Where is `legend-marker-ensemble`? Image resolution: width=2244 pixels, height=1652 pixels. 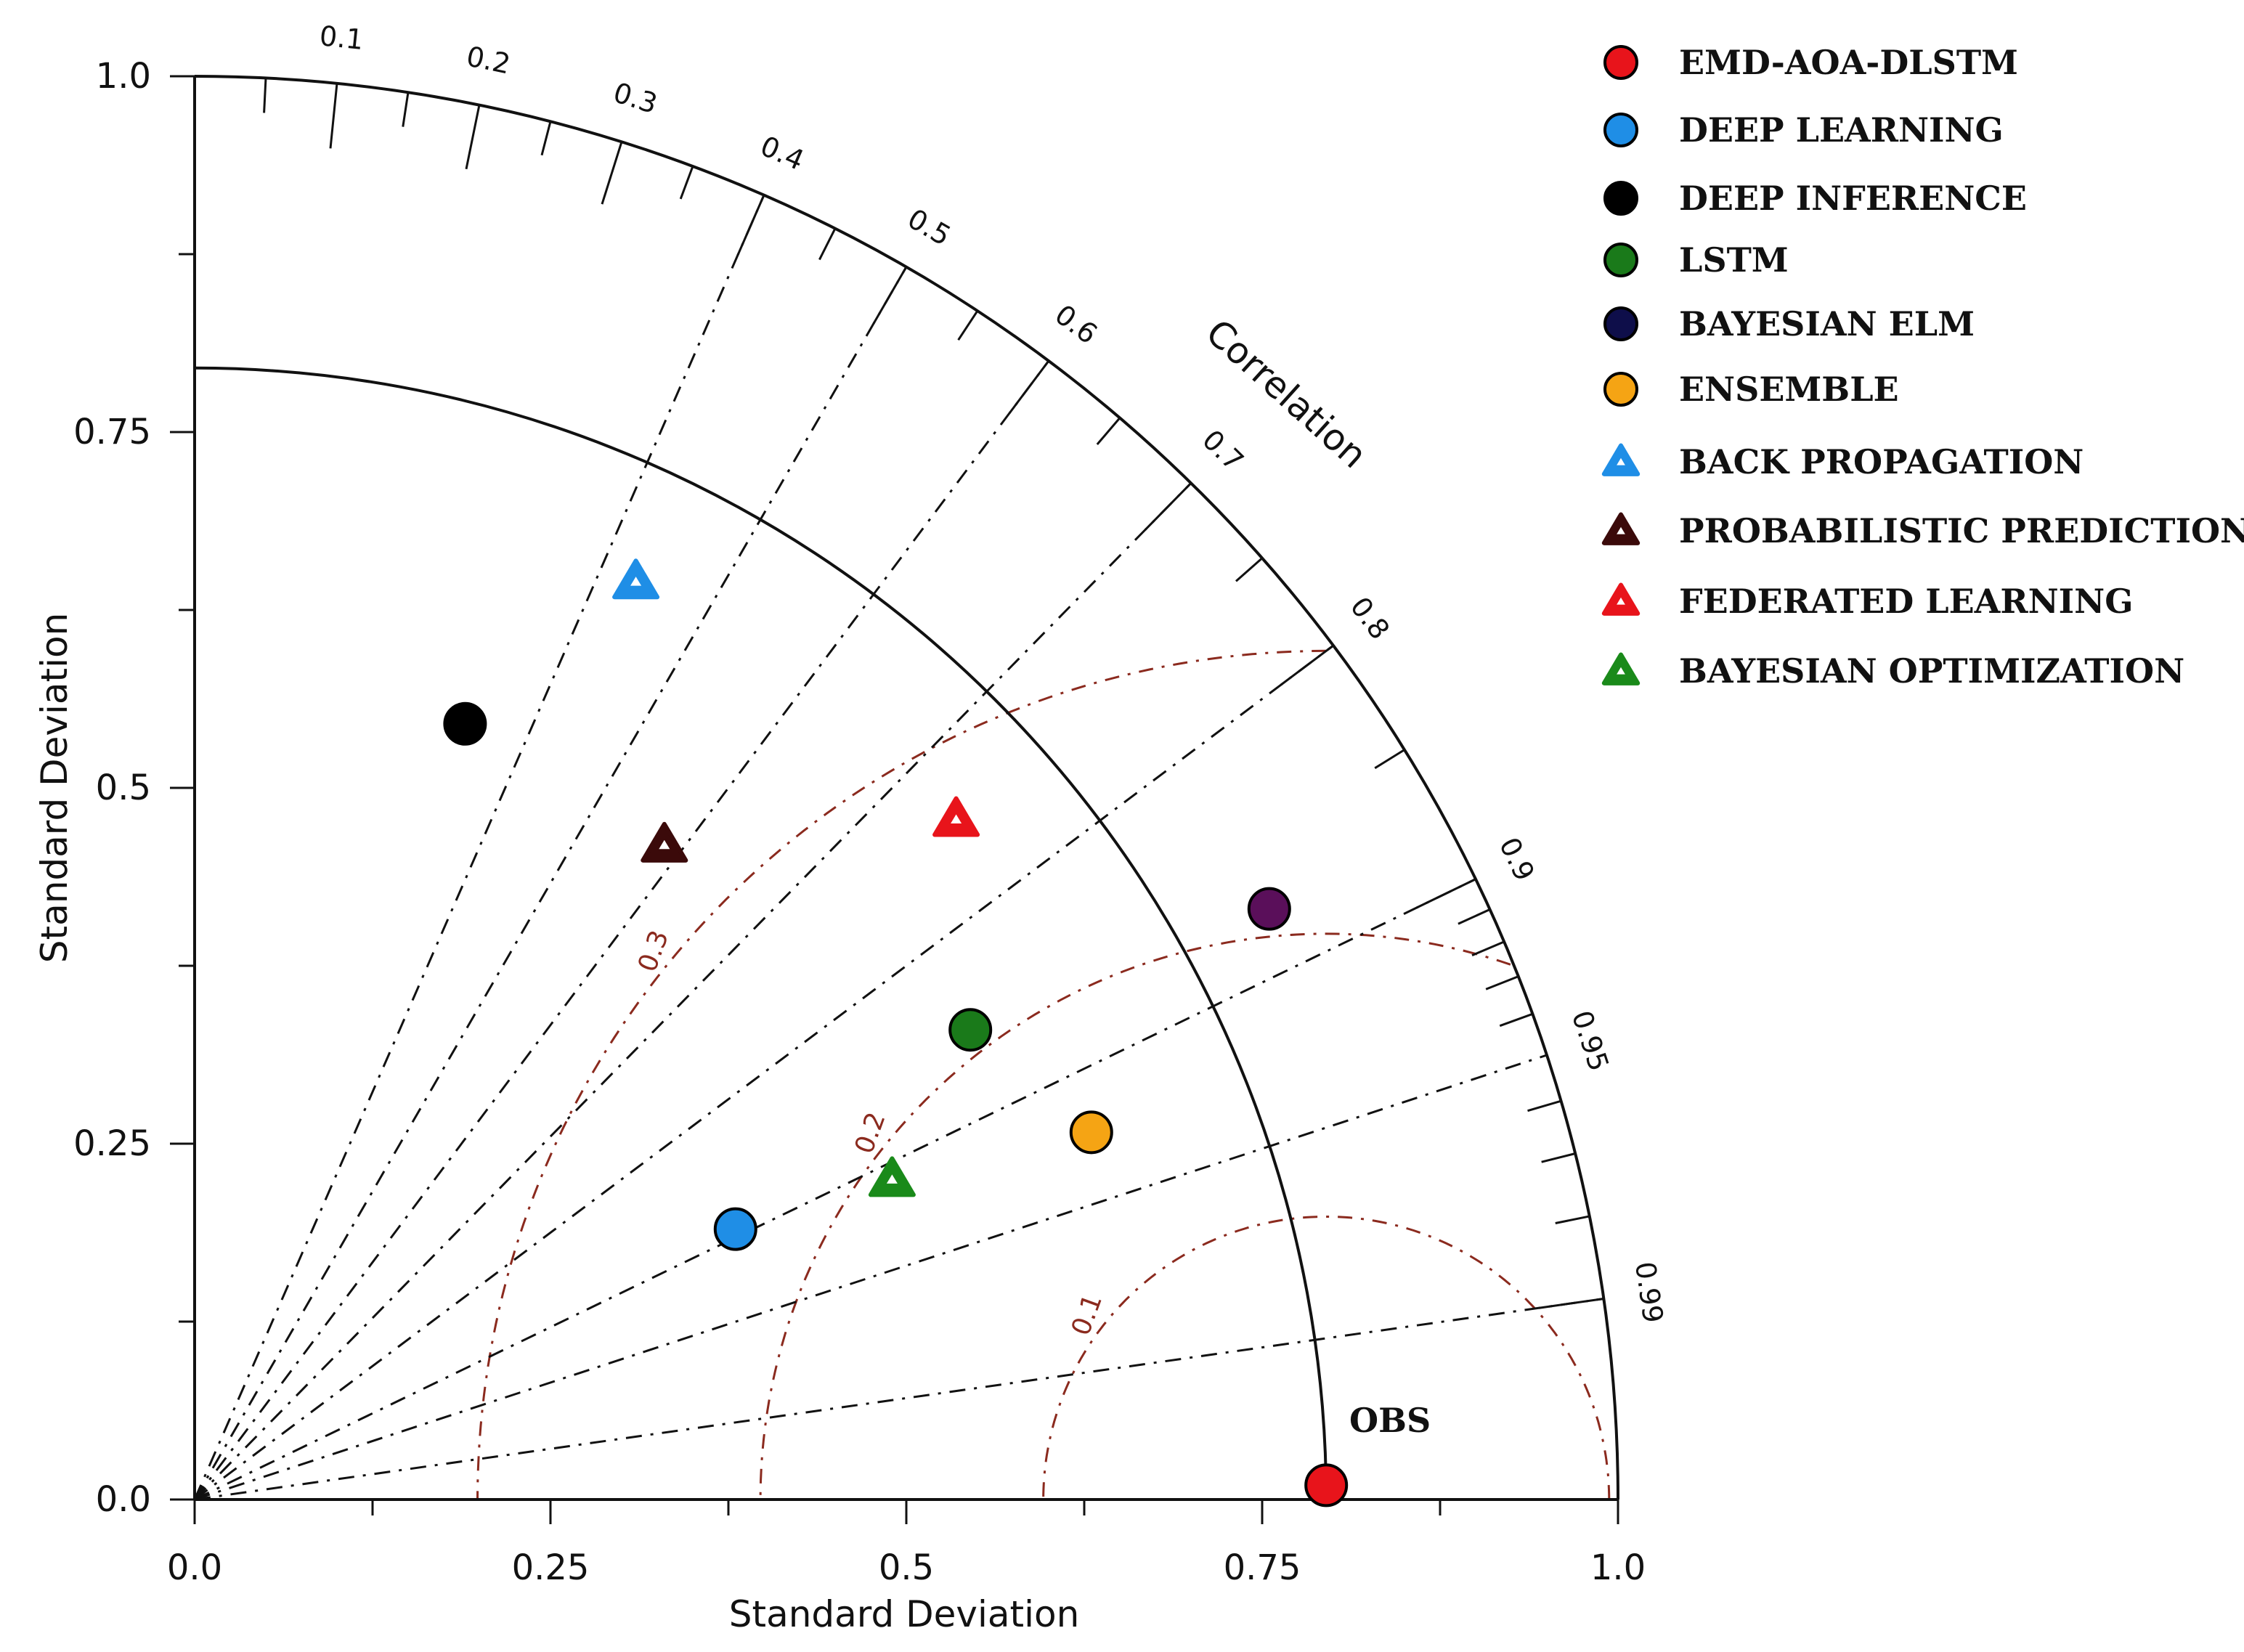 legend-marker-ensemble is located at coordinates (1620, 389).